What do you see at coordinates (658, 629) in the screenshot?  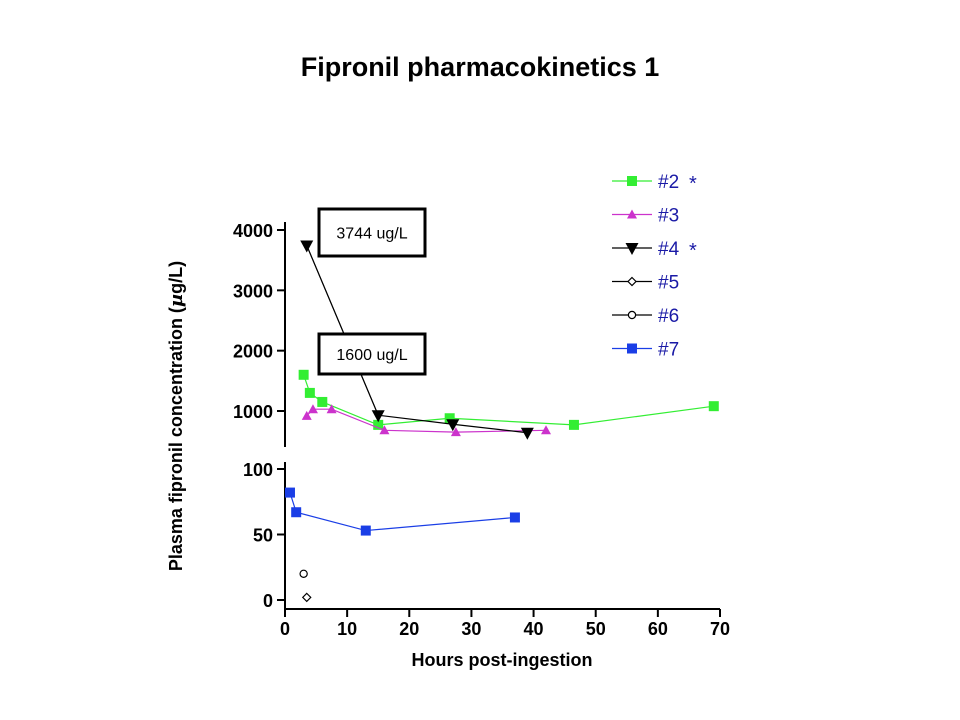 I see `x-tick-label: 60` at bounding box center [658, 629].